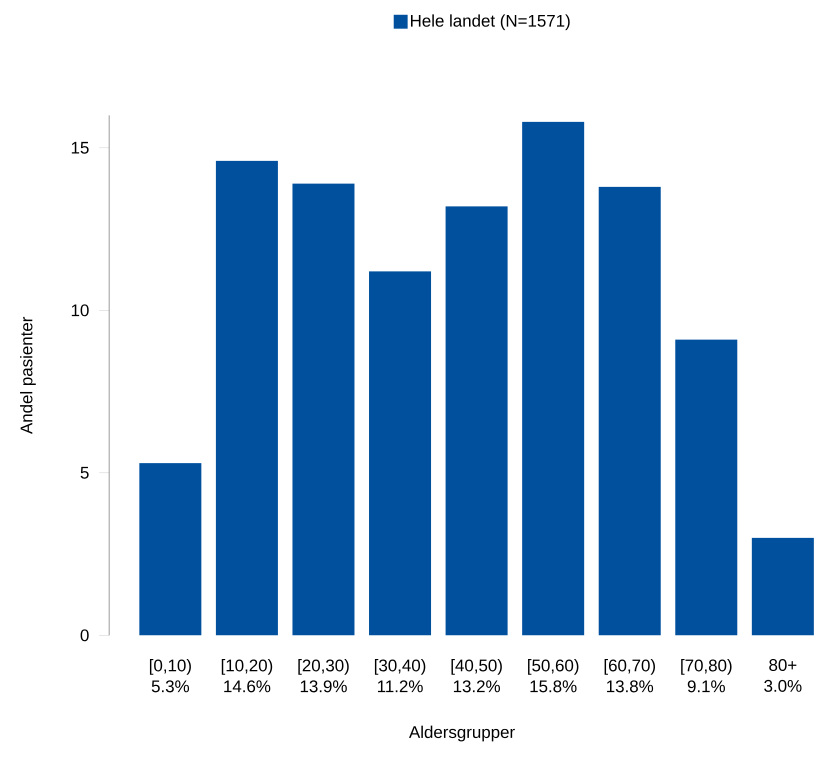 The image size is (815, 767). What do you see at coordinates (782, 665) in the screenshot?
I see `x-tick-label: 80+` at bounding box center [782, 665].